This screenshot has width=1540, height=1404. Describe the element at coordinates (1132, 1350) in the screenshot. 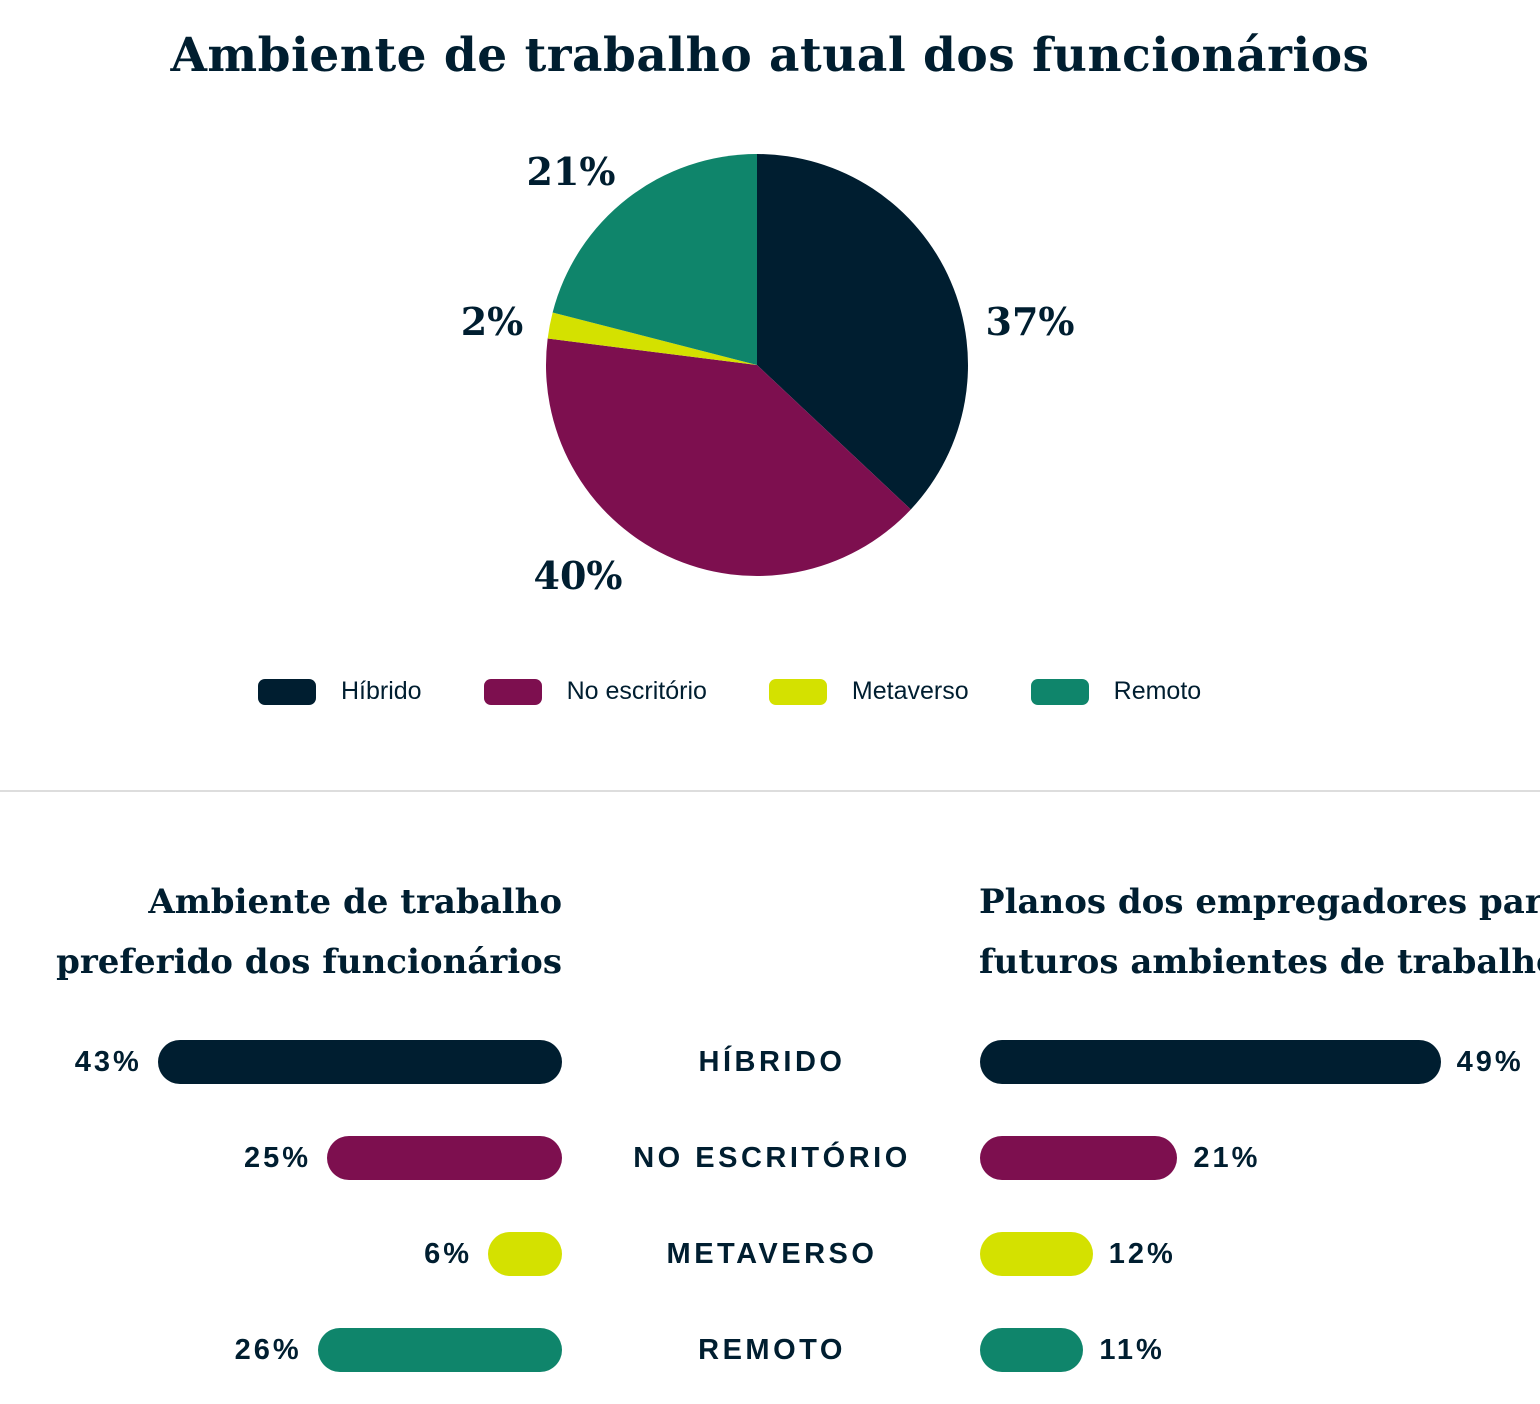

I see `right-bar-label: 11%` at that location.